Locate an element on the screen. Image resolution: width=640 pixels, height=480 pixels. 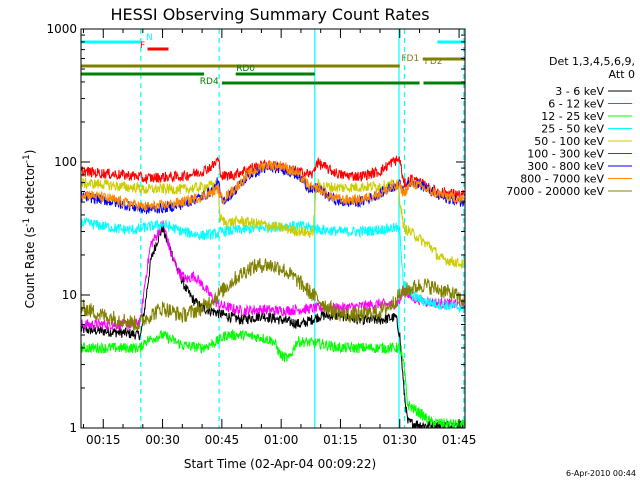
flag-label: FD2 is located at coordinates (434, 62).